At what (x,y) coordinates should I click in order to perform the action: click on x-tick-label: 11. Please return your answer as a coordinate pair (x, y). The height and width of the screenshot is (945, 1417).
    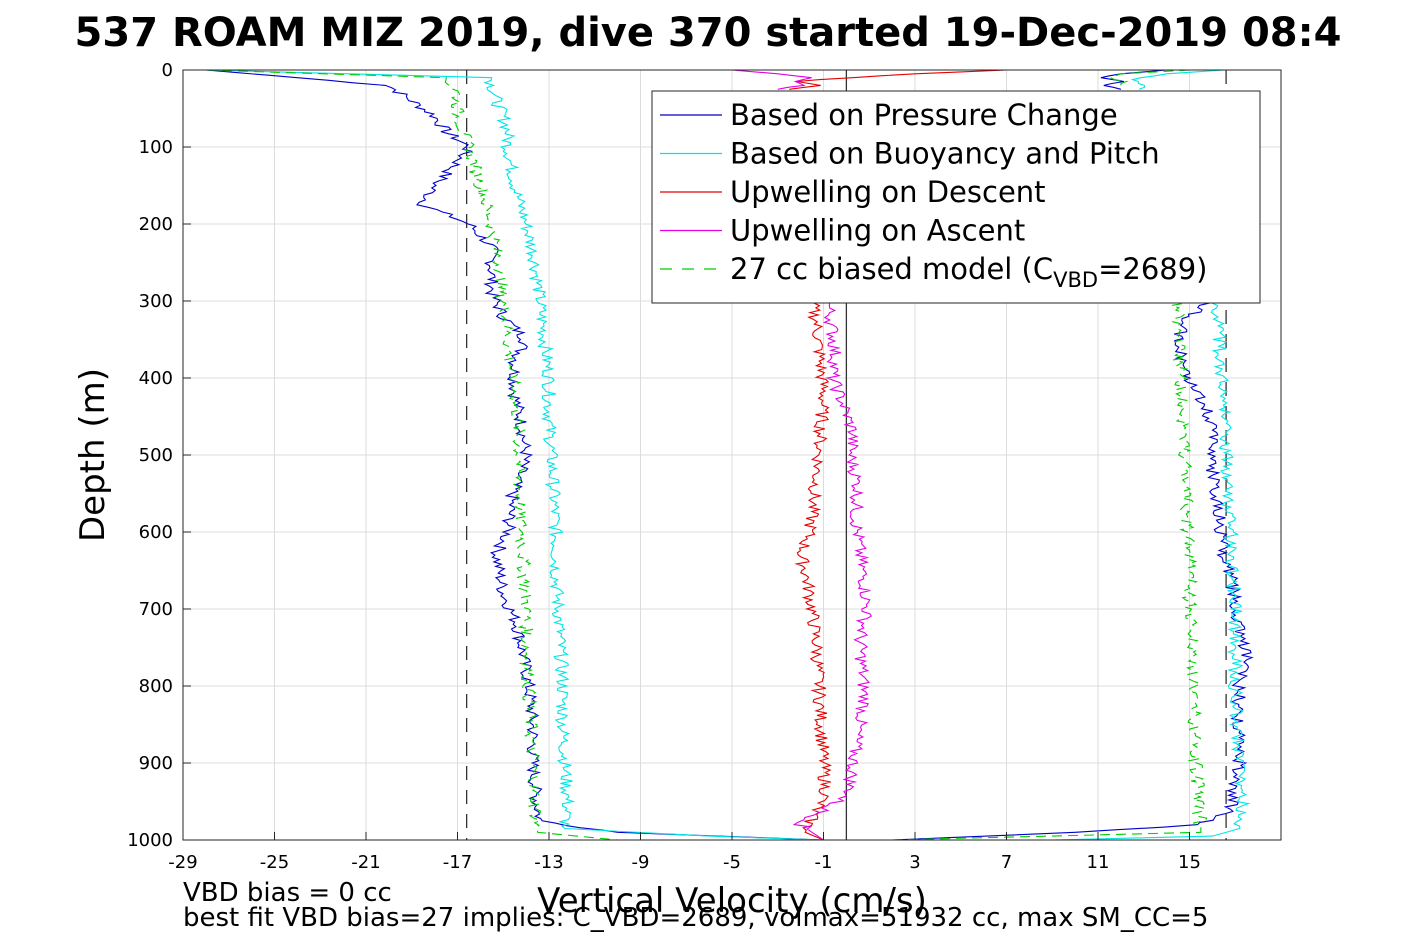
    Looking at the image, I should click on (1098, 862).